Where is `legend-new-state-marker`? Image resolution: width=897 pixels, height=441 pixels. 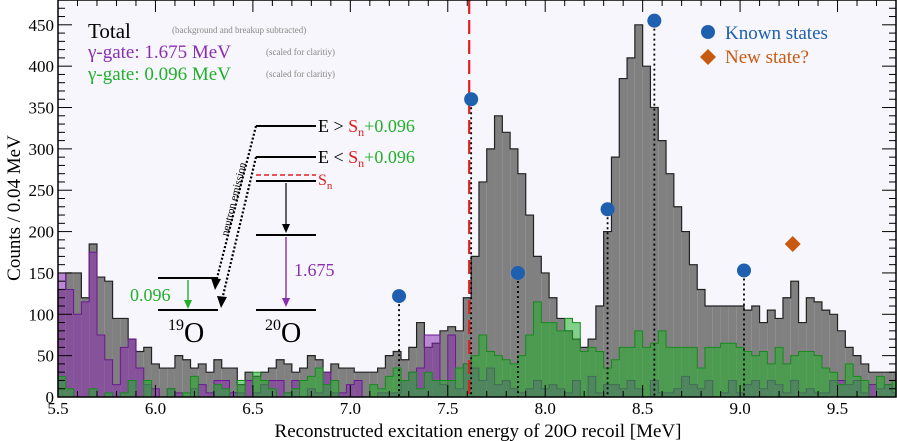 legend-new-state-marker is located at coordinates (708, 57).